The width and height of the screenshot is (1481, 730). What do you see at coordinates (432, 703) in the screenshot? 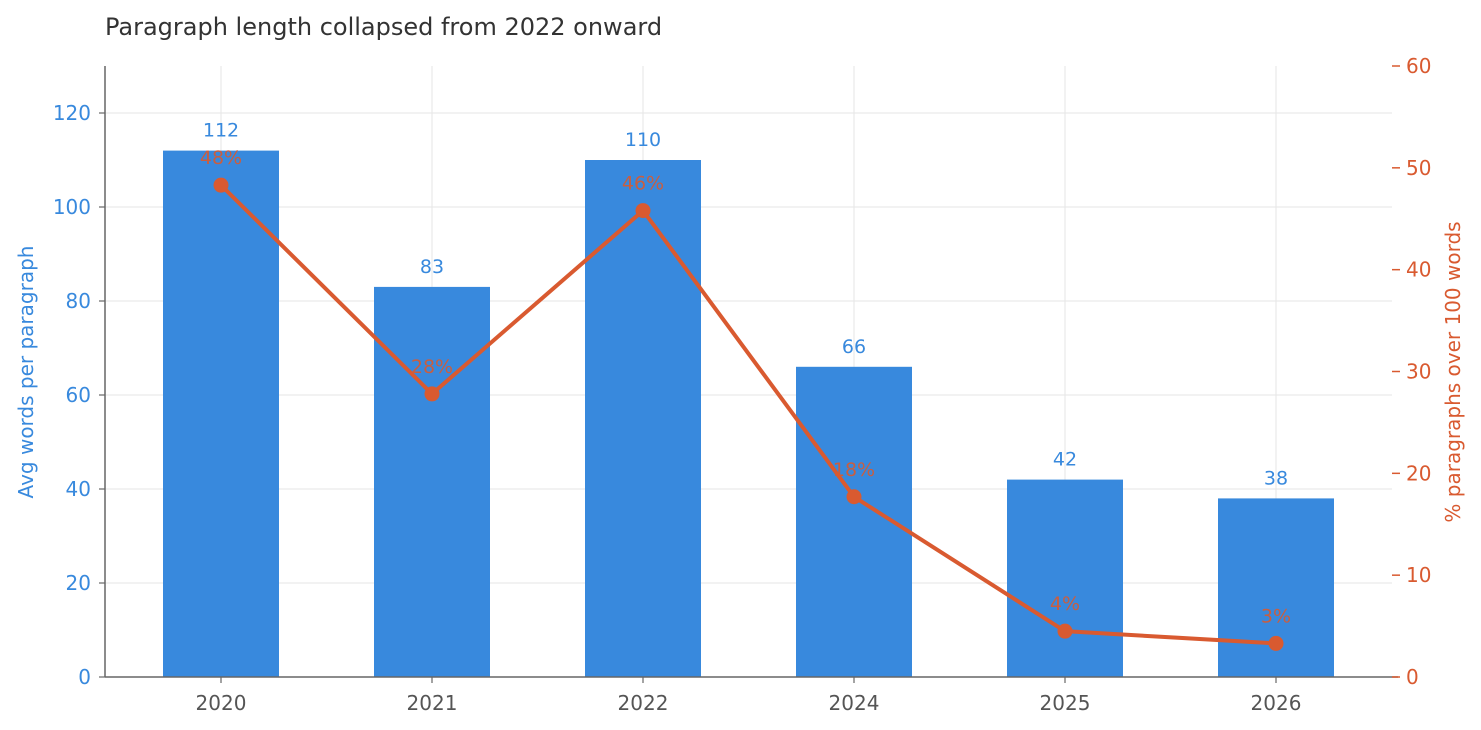
I see `x-tick-label: 2021` at bounding box center [432, 703].